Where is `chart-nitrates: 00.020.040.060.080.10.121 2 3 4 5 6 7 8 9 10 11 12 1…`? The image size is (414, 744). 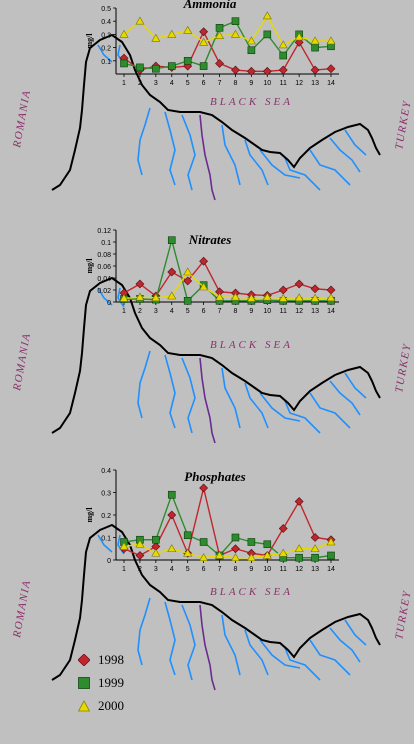 chart-nitrates: 00.020.040.060.080.10.121 2 3 4 5 6 7 8 9 10 11 12 1… is located at coordinates (212, 271).